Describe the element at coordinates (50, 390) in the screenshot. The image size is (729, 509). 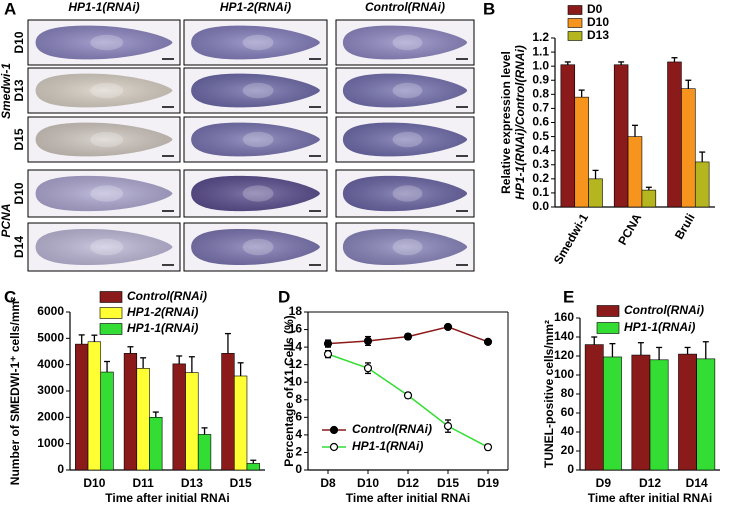
I see `y-tick-label: 3000` at that location.